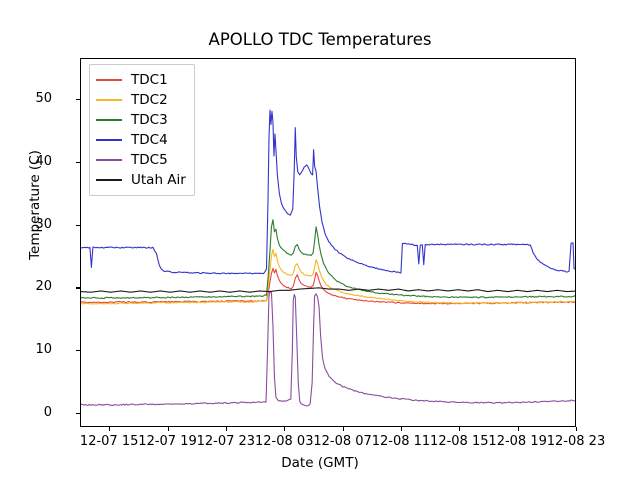 Image resolution: width=640 pixels, height=480 pixels. What do you see at coordinates (43, 161) in the screenshot?
I see `y-axis-tick-label: 40` at bounding box center [43, 161].